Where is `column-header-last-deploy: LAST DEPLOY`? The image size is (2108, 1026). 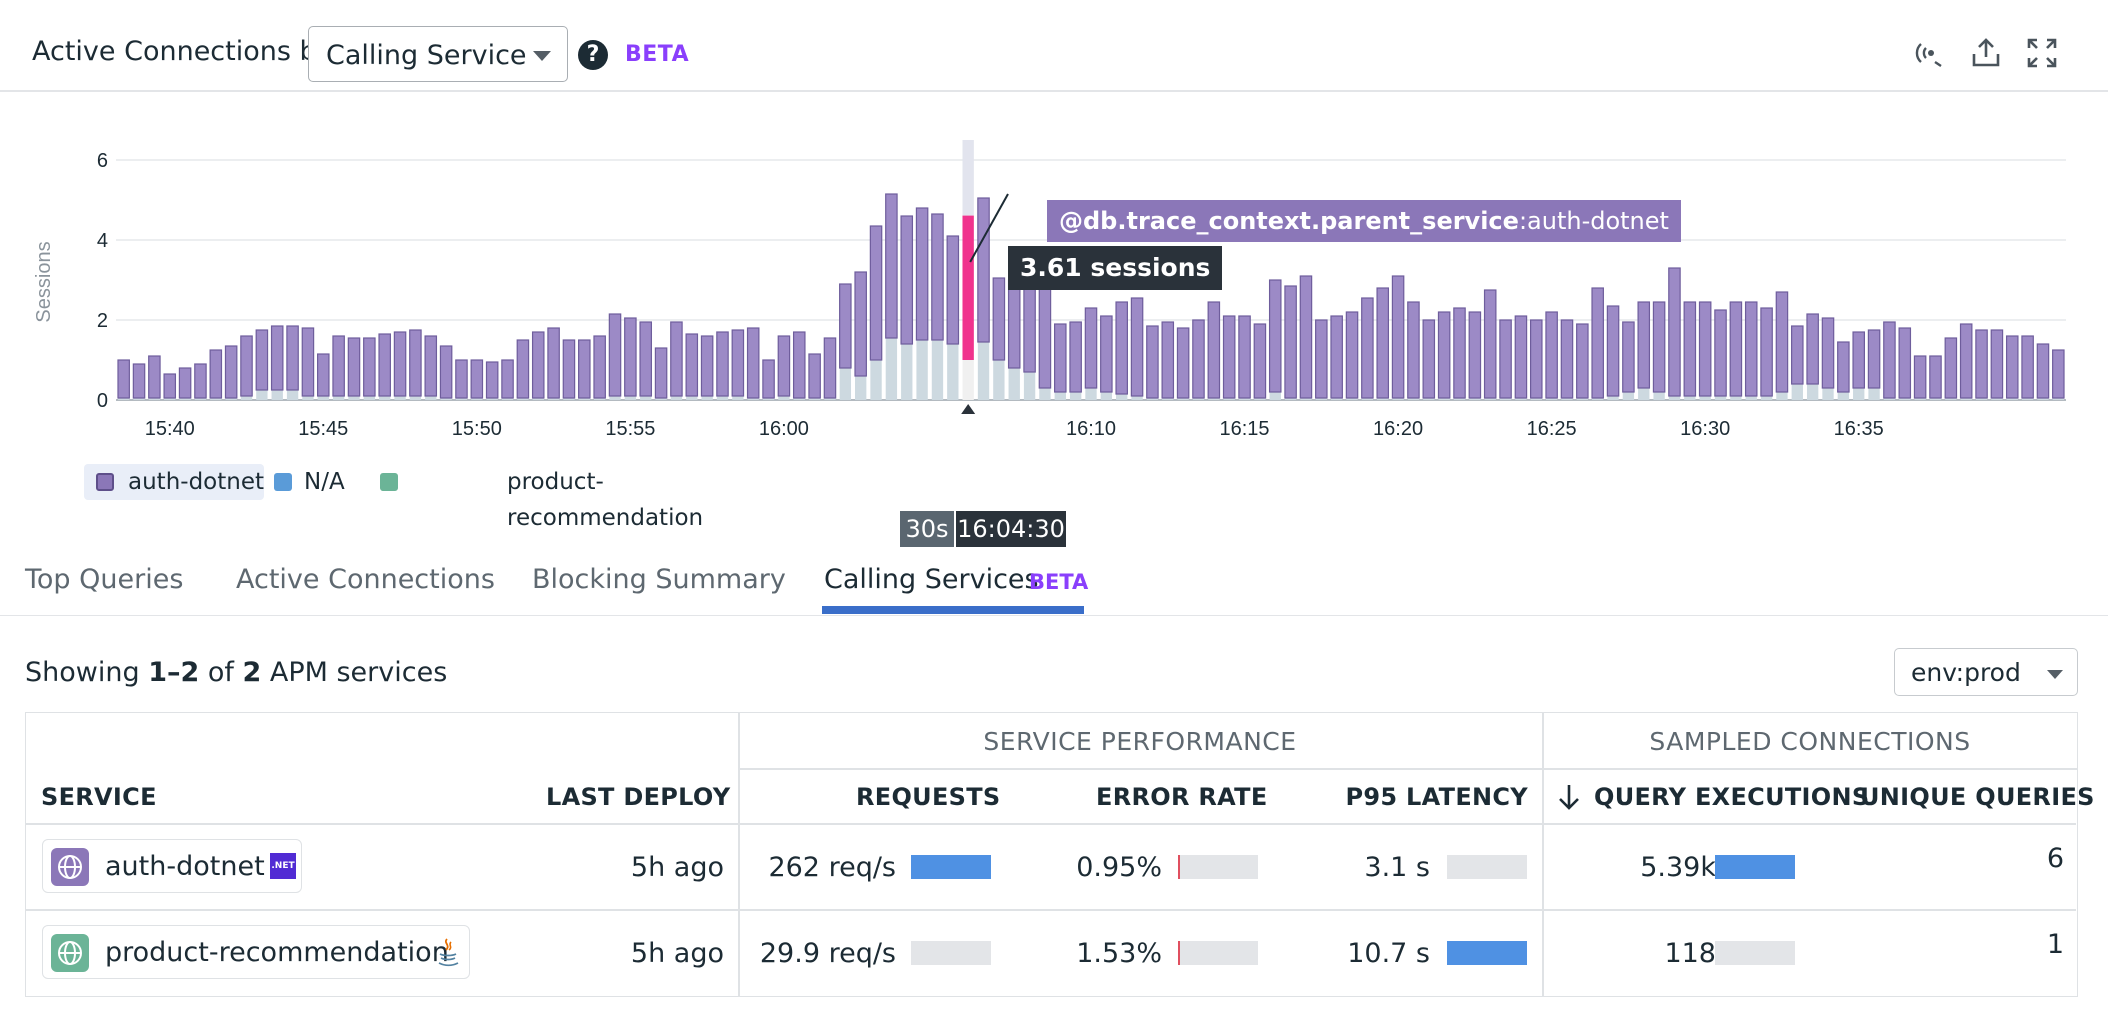 column-header-last-deploy: LAST DEPLOY is located at coordinates (638, 797).